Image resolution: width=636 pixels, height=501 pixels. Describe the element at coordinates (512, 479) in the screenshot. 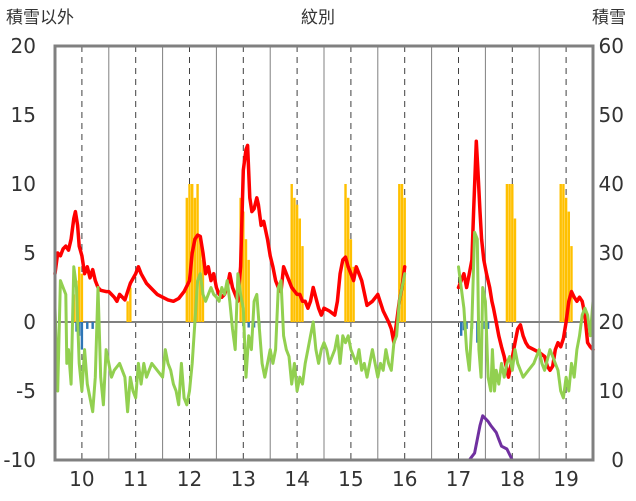

I see `x-tick-label: 18` at that location.